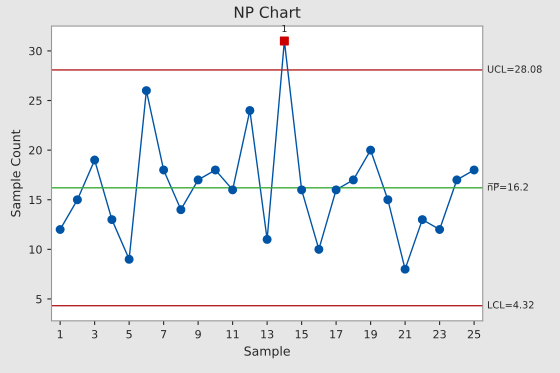  I want to click on x-tick-label: 21, so click(405, 334).